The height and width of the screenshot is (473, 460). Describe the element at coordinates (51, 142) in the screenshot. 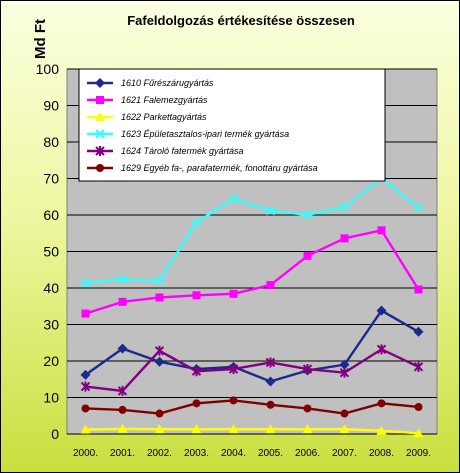

I see `y-tick-label: 80` at that location.